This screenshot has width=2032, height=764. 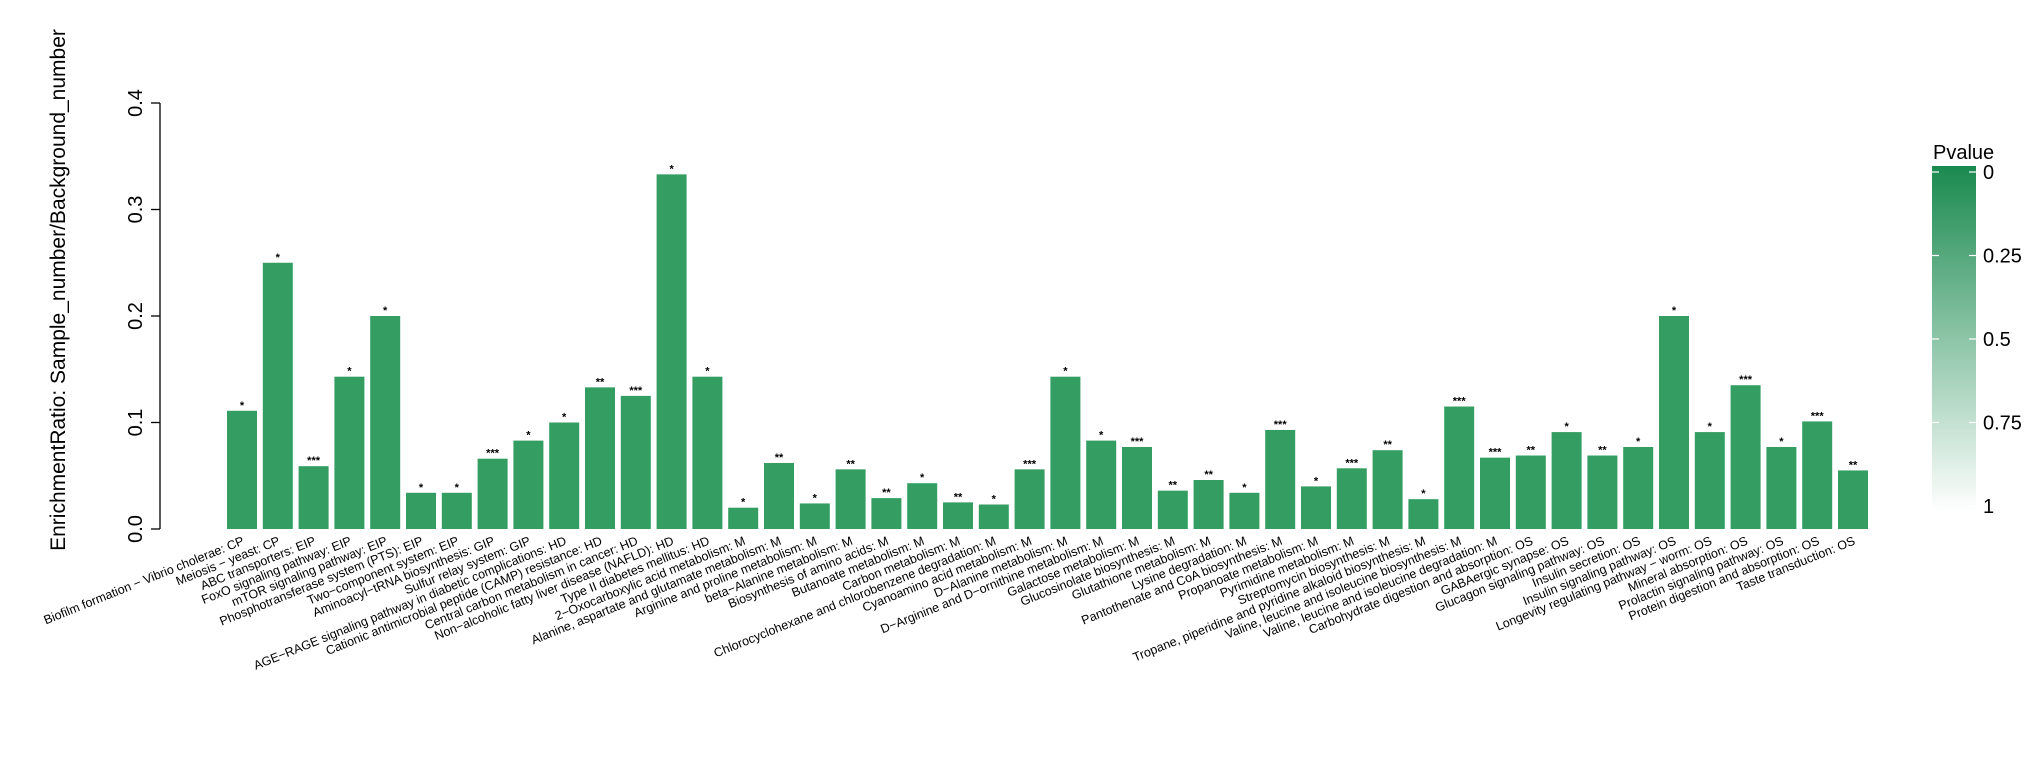 I want to click on legend-colorbar, so click(x=1954, y=339).